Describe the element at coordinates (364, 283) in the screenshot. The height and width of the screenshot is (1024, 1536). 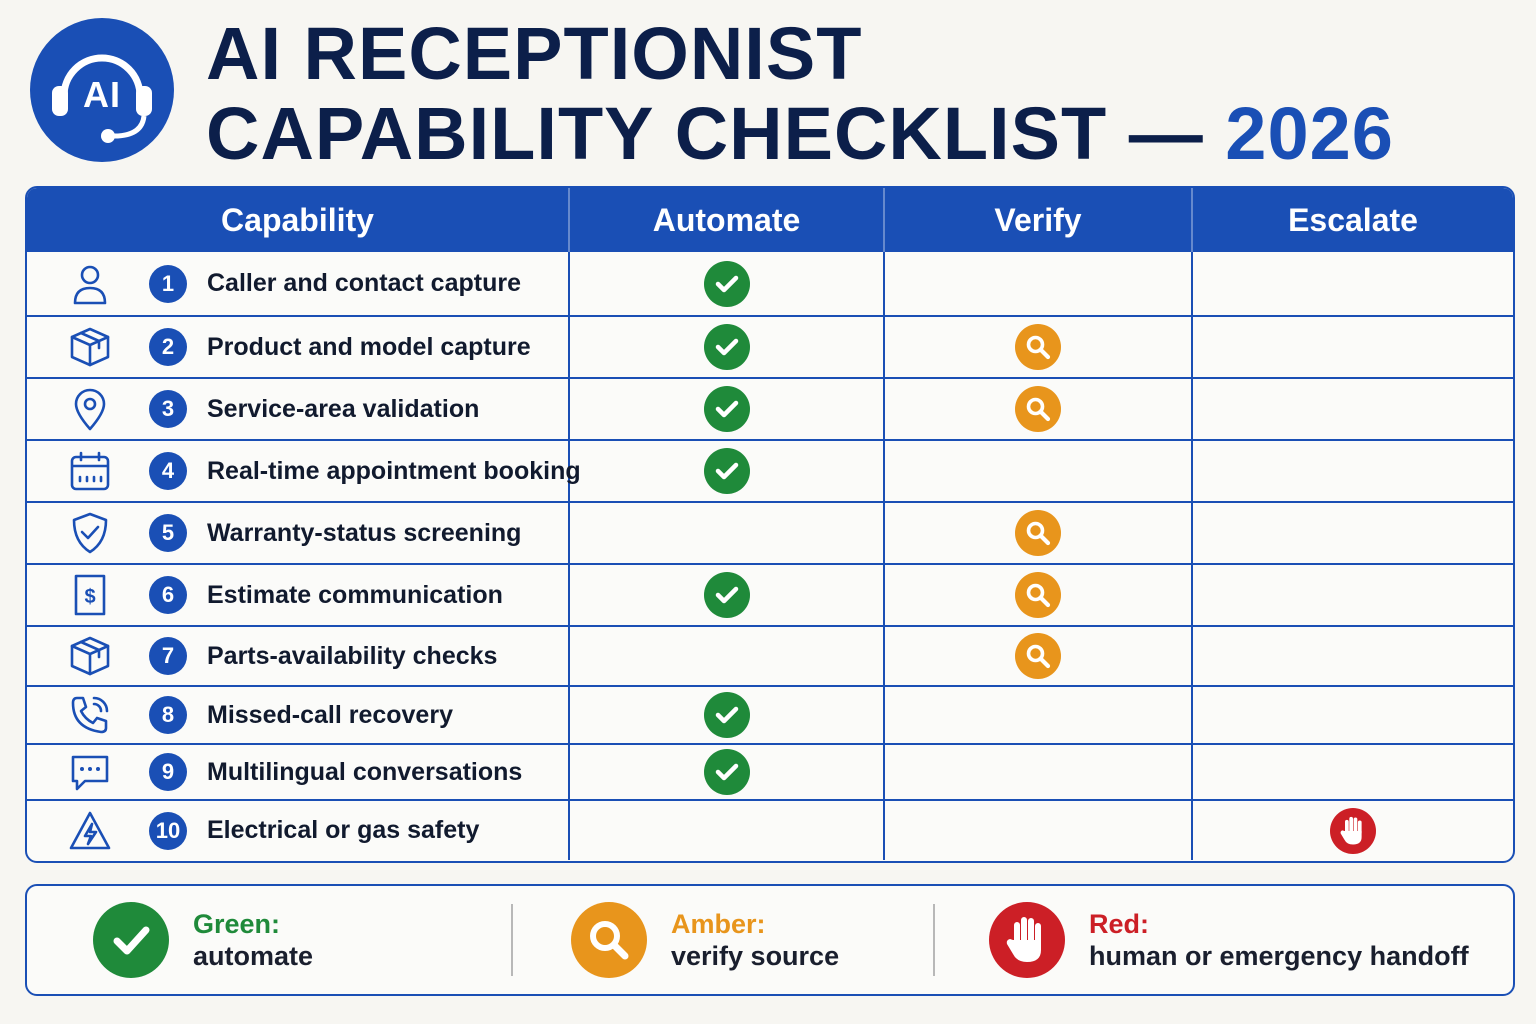
I see `capability-label: Caller and contact capture` at that location.